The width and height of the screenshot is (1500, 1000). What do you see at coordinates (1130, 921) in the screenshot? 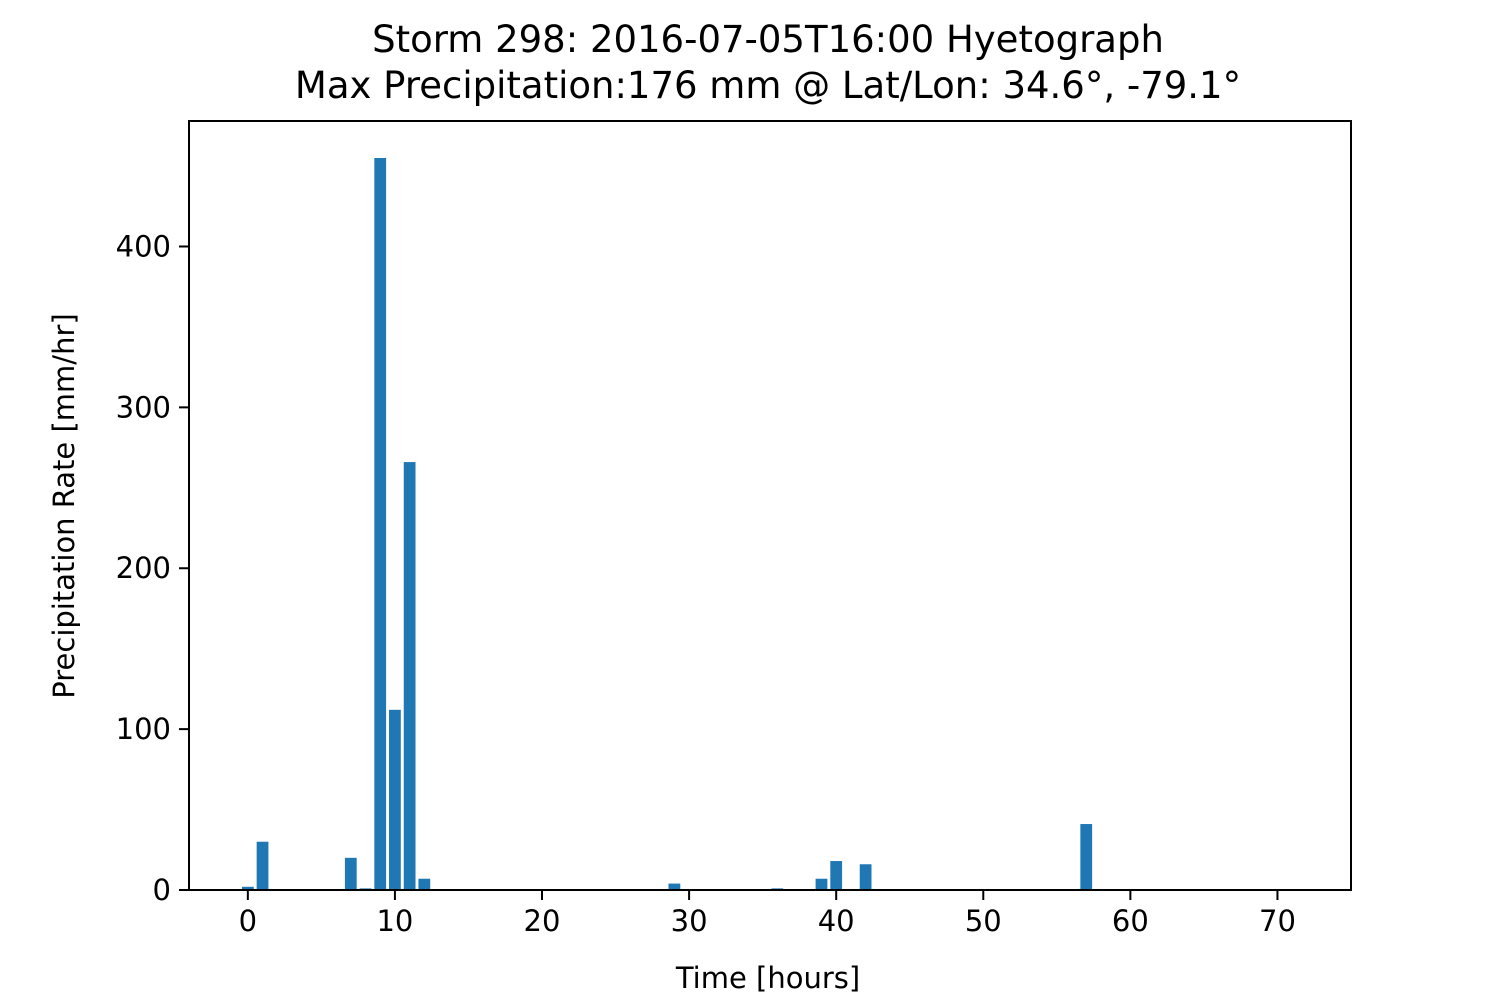
I see `x-tick-label: 60` at bounding box center [1130, 921].